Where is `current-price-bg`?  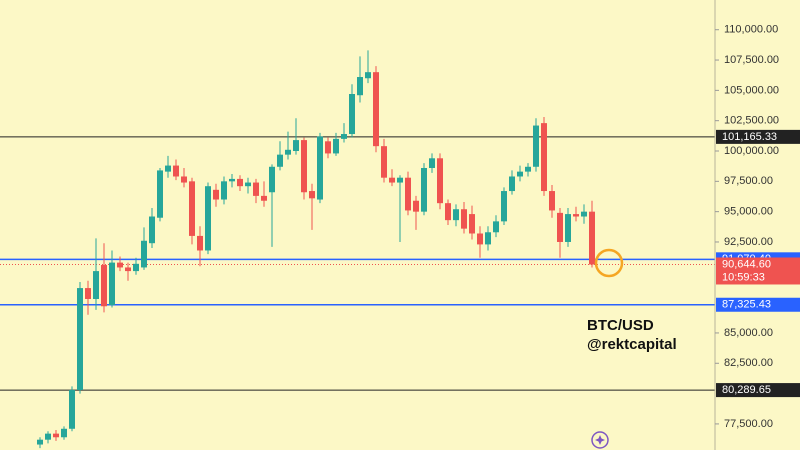
current-price-bg is located at coordinates (758, 271).